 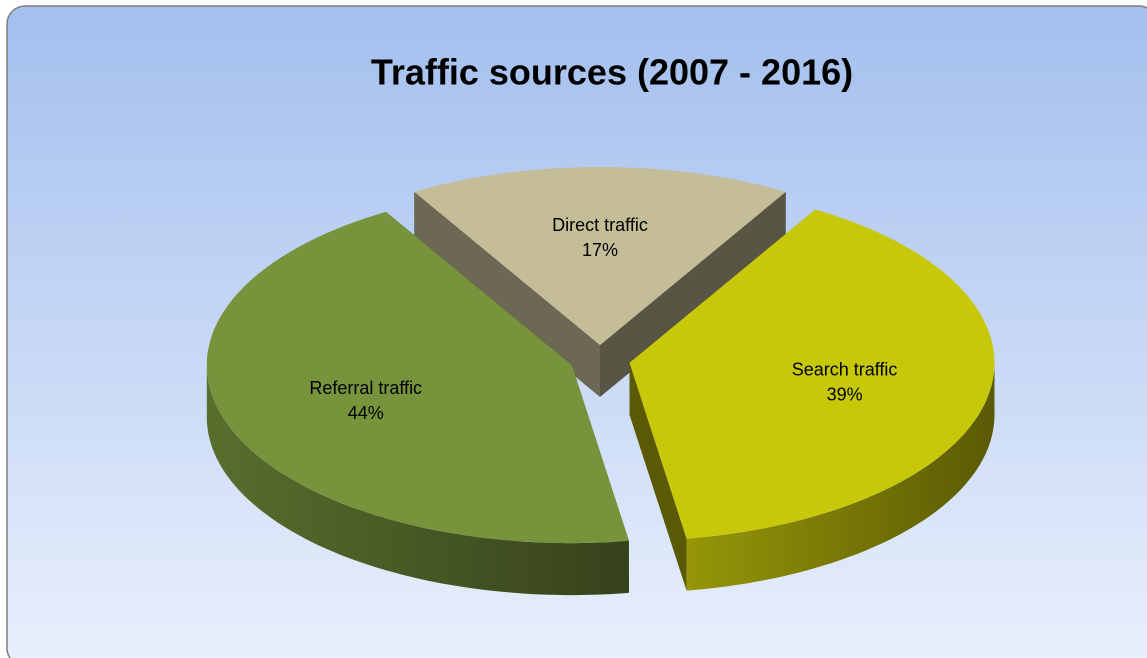 I want to click on slice: Direct traffic 17%, so click(x=600, y=282).